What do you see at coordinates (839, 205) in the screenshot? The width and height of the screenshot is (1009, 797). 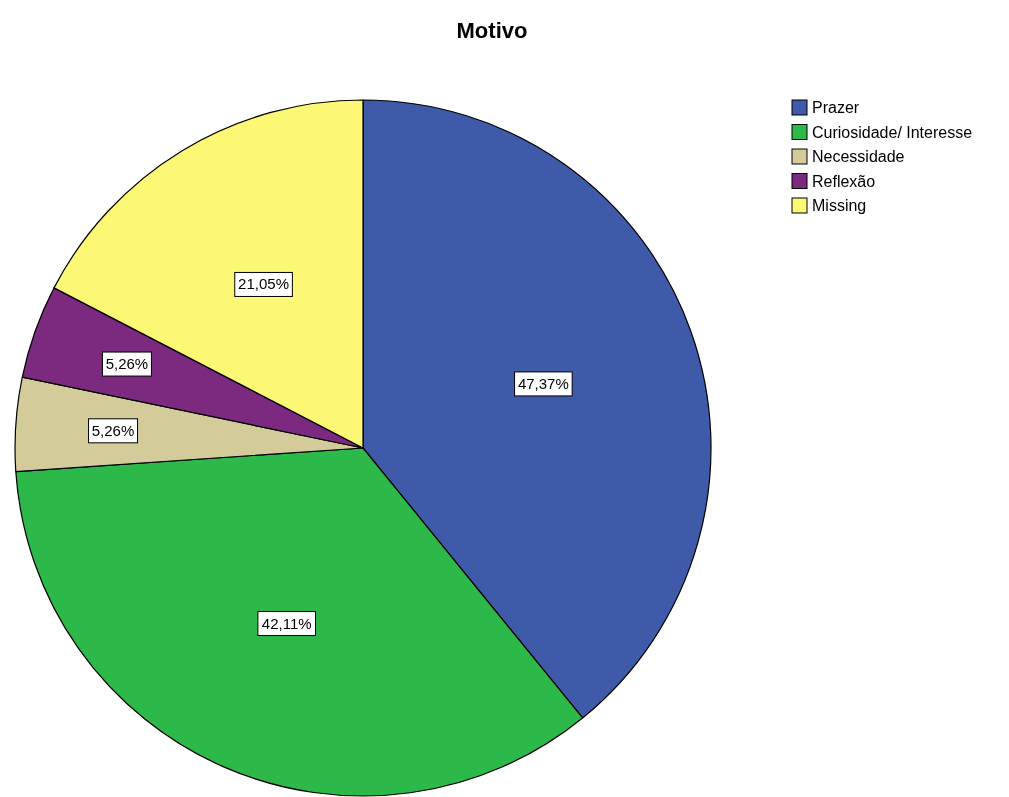 I see `legend-label: Missing` at bounding box center [839, 205].